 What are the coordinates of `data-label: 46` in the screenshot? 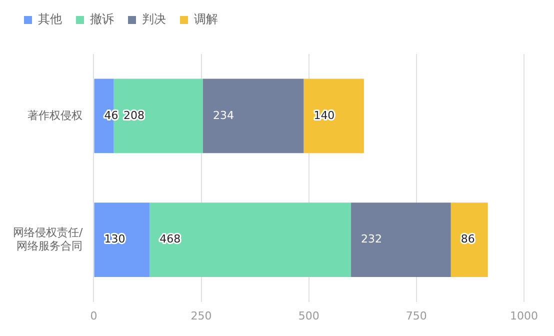 It's located at (111, 115).